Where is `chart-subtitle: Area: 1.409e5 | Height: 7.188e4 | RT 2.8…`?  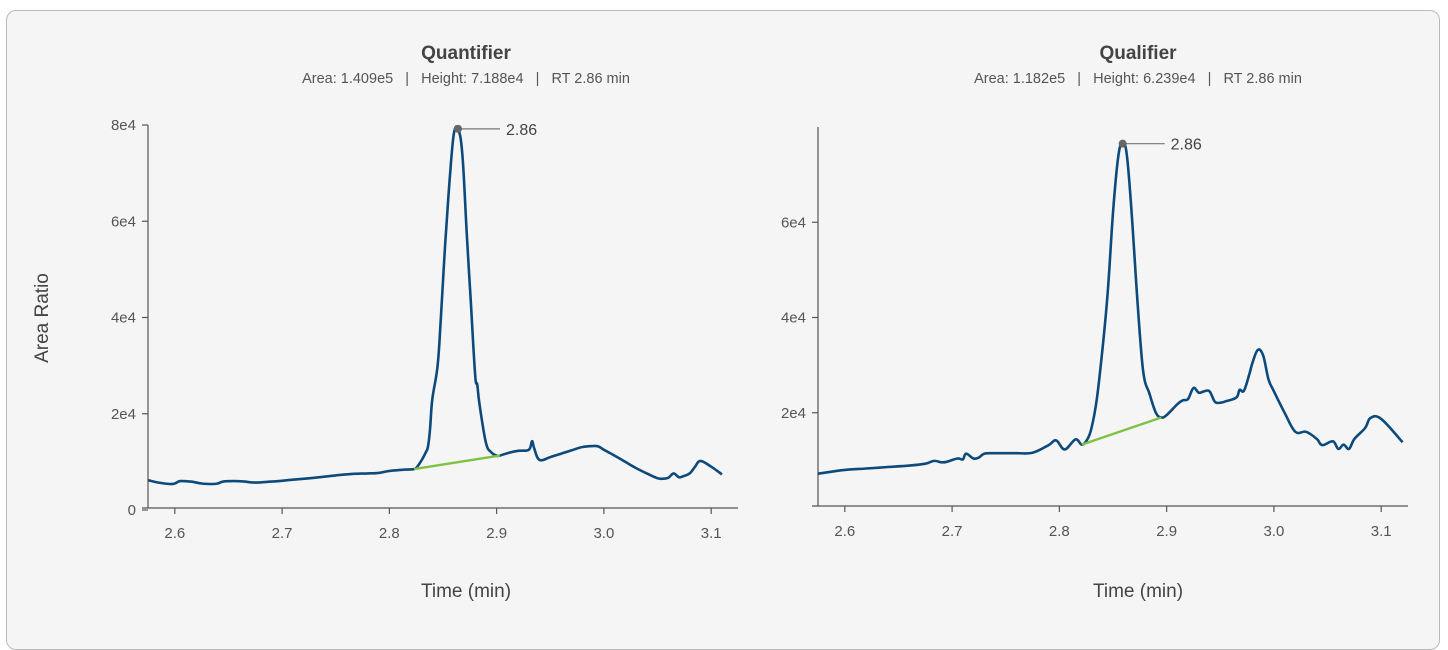 chart-subtitle: Area: 1.409e5 | Height: 7.188e4 | RT 2.8… is located at coordinates (466, 79).